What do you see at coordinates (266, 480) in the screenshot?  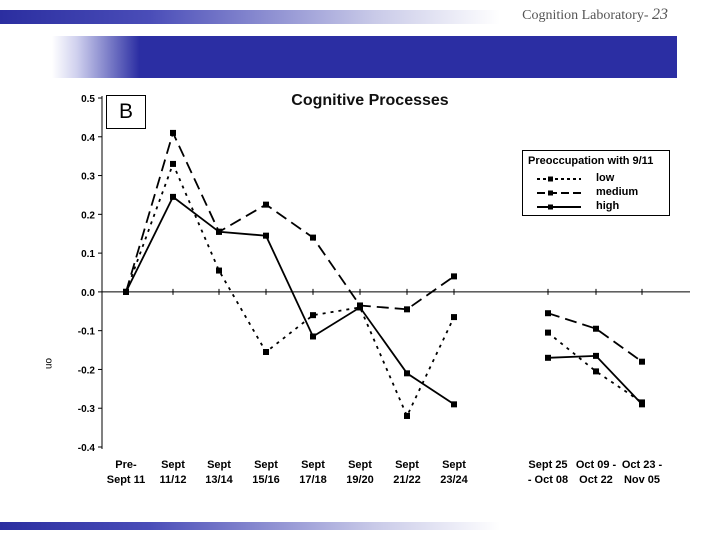 I see `x-tick-label: 15/16` at bounding box center [266, 480].